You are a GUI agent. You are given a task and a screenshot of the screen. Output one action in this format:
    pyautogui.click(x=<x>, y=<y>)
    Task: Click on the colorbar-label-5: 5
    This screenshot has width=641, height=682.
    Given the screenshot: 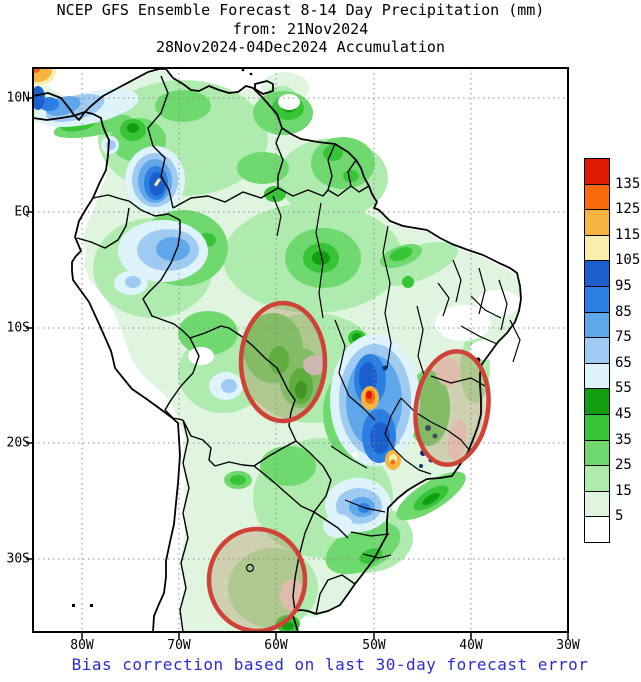 What is the action you would take?
    pyautogui.click(x=619, y=516)
    